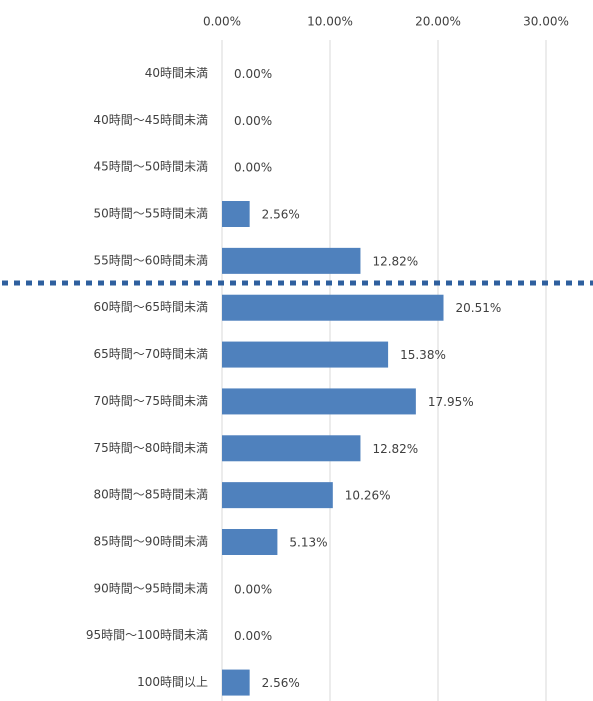 Image resolution: width=593 pixels, height=701 pixels. What do you see at coordinates (147, 635) in the screenshot?
I see `y-tick-label: 95時間～100時間未満` at bounding box center [147, 635].